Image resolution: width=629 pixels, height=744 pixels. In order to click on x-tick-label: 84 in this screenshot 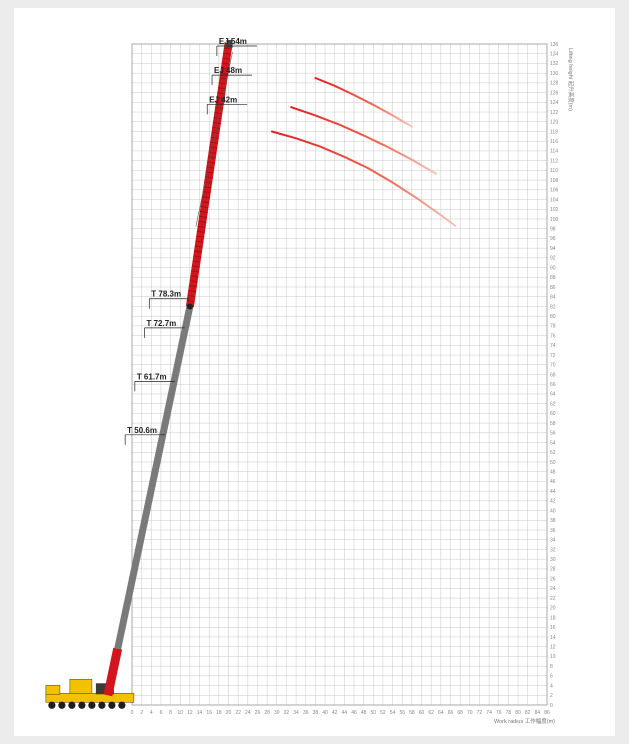, I will do `click(538, 713)`.